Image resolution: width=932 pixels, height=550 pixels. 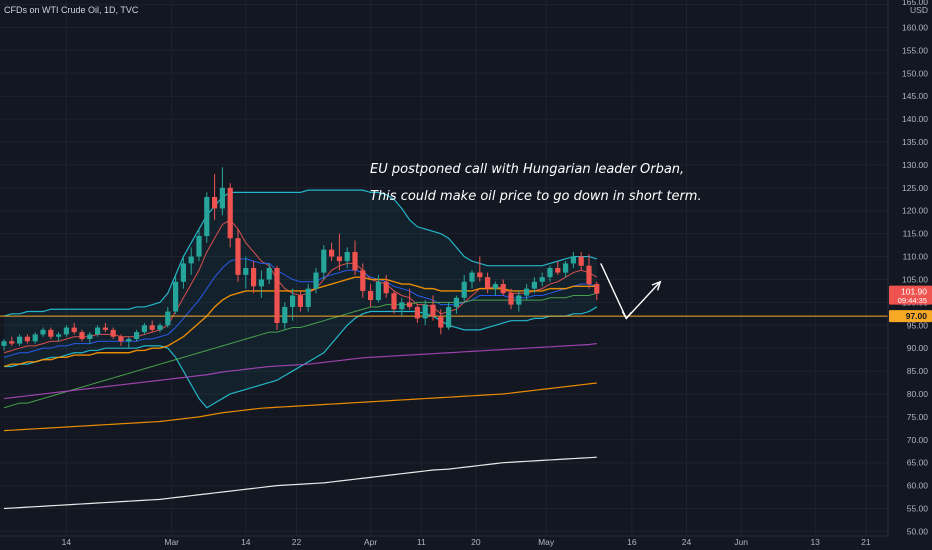 What do you see at coordinates (71, 10) in the screenshot?
I see `chart-title: CFDs on WTI Crude Oil, 1D, TVC` at bounding box center [71, 10].